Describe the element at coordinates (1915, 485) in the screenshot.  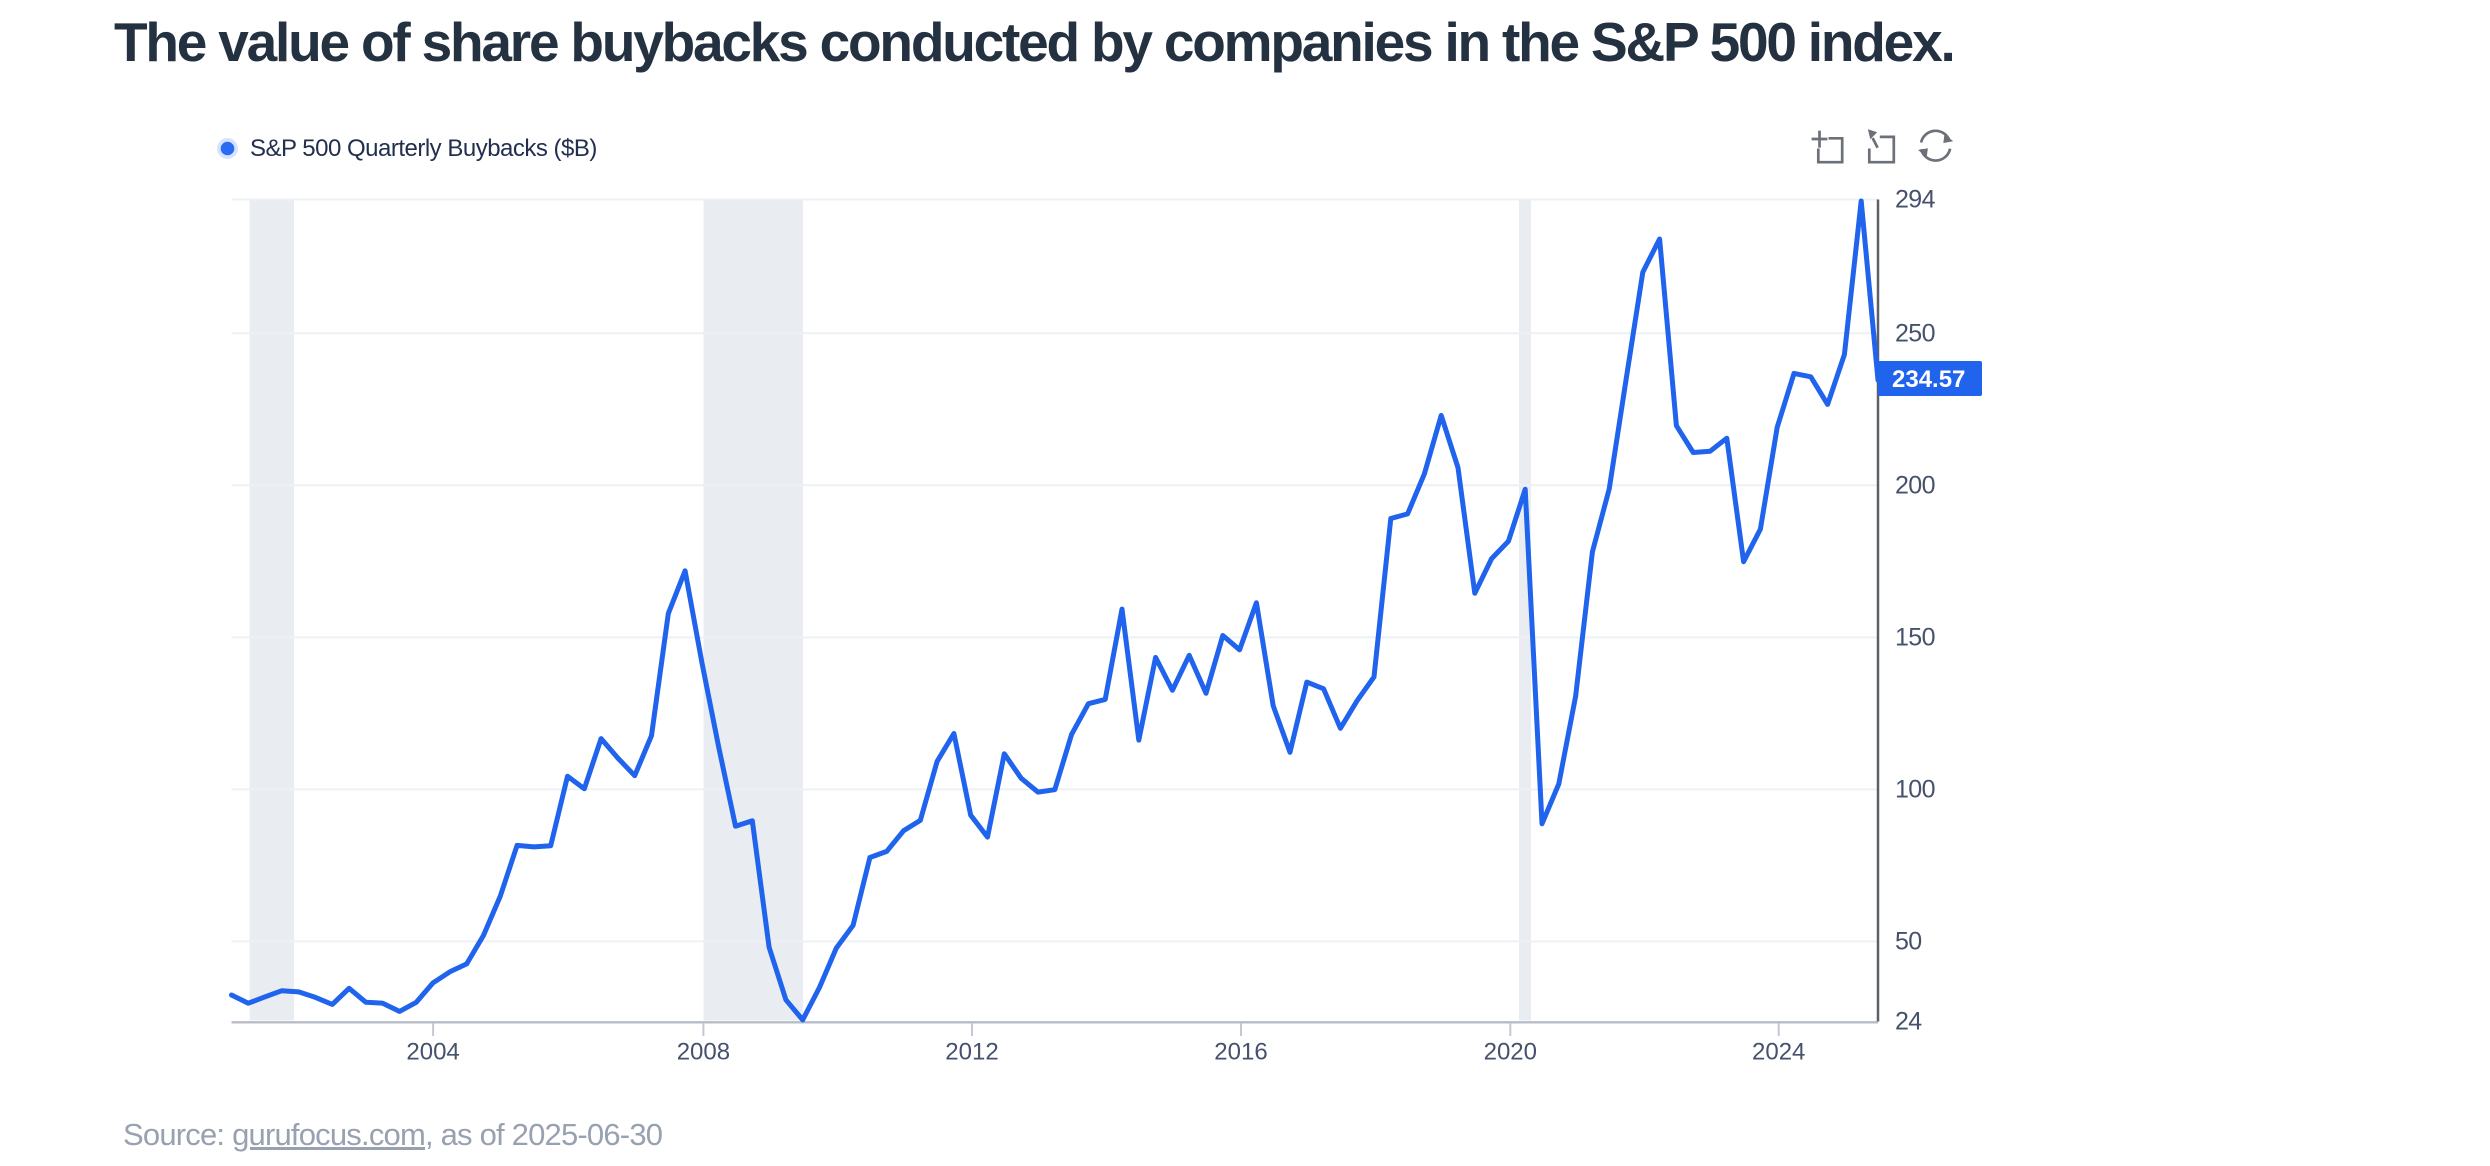
I see `svg-text: 200` at that location.